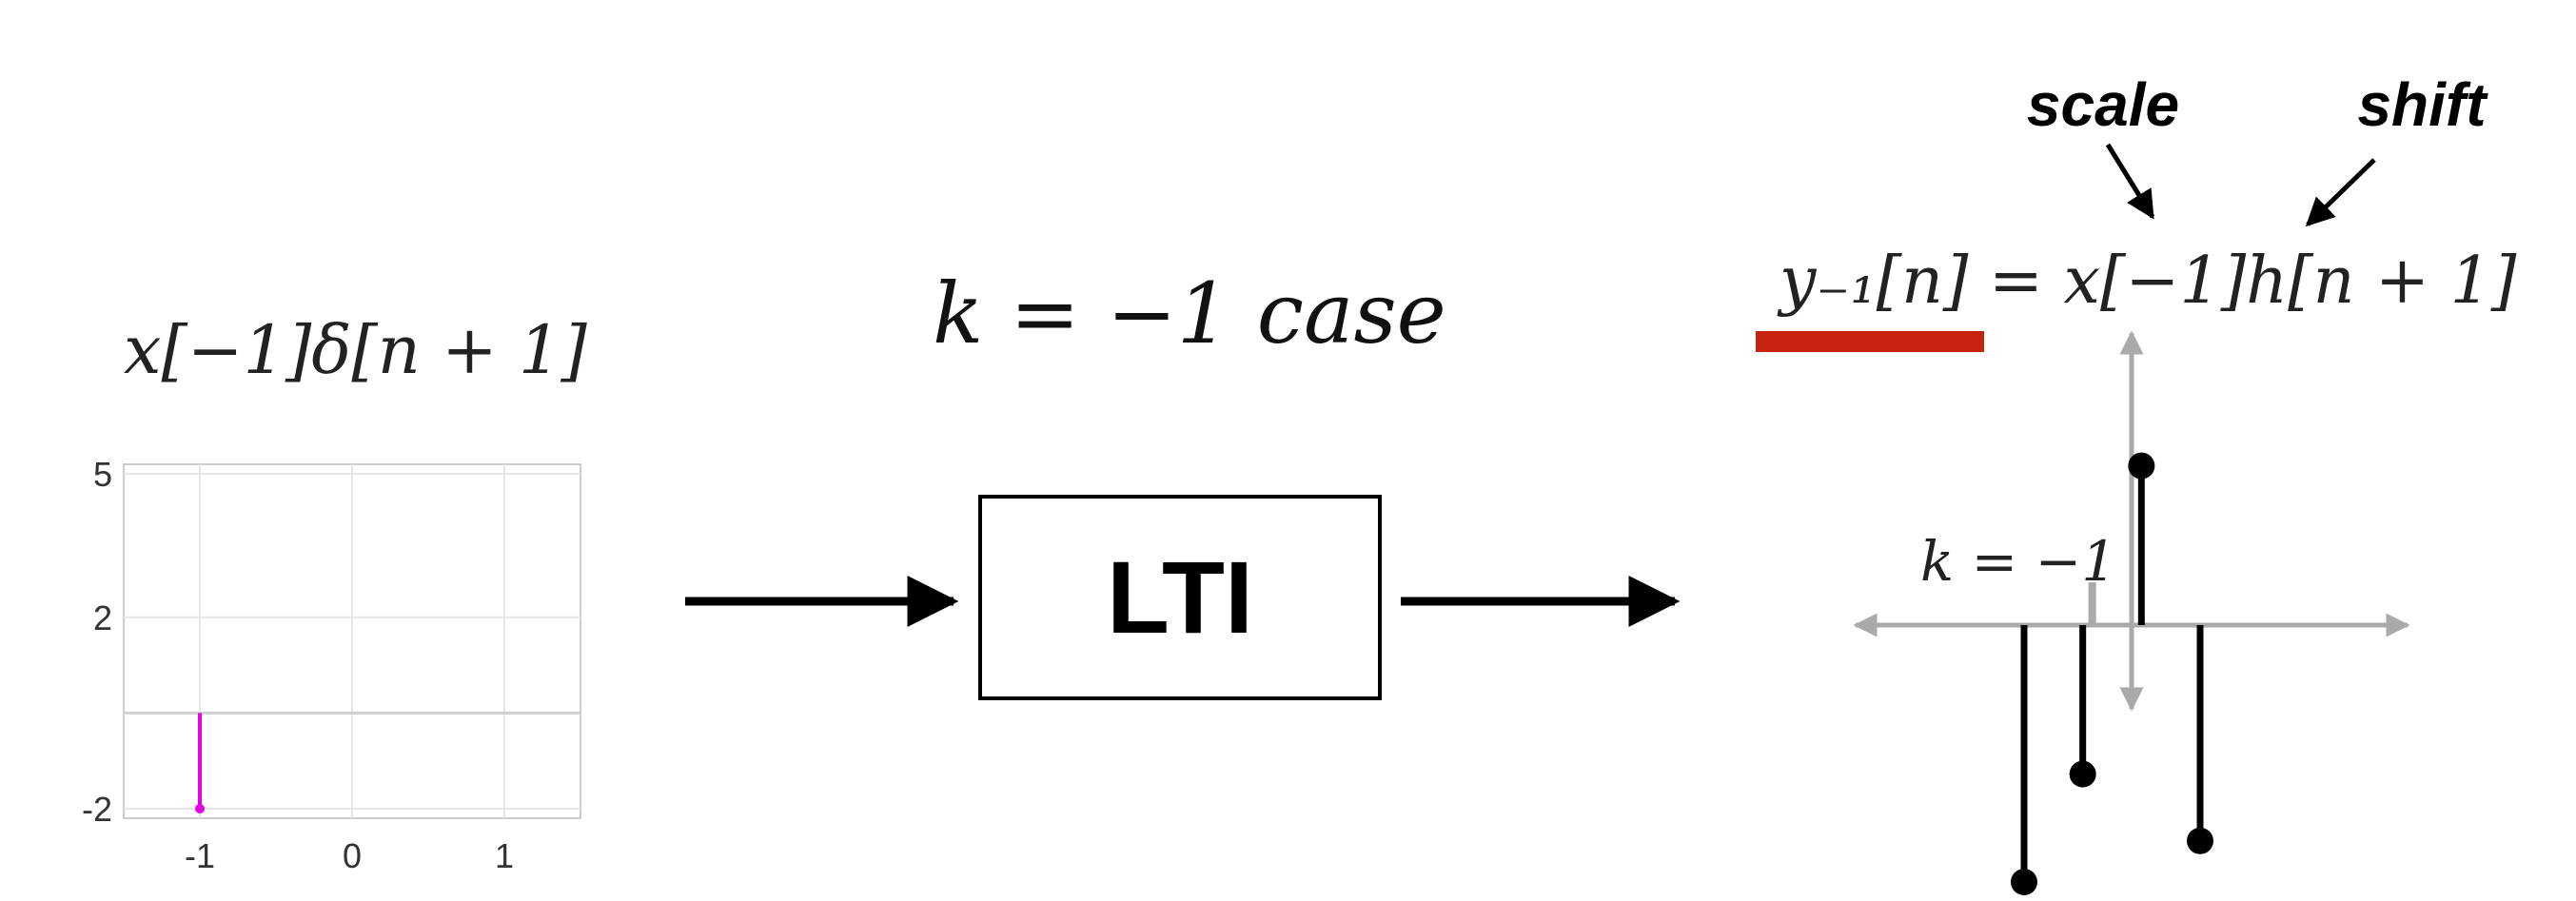  What do you see at coordinates (2422, 104) in the screenshot?
I see `annotation-shift: shift` at bounding box center [2422, 104].